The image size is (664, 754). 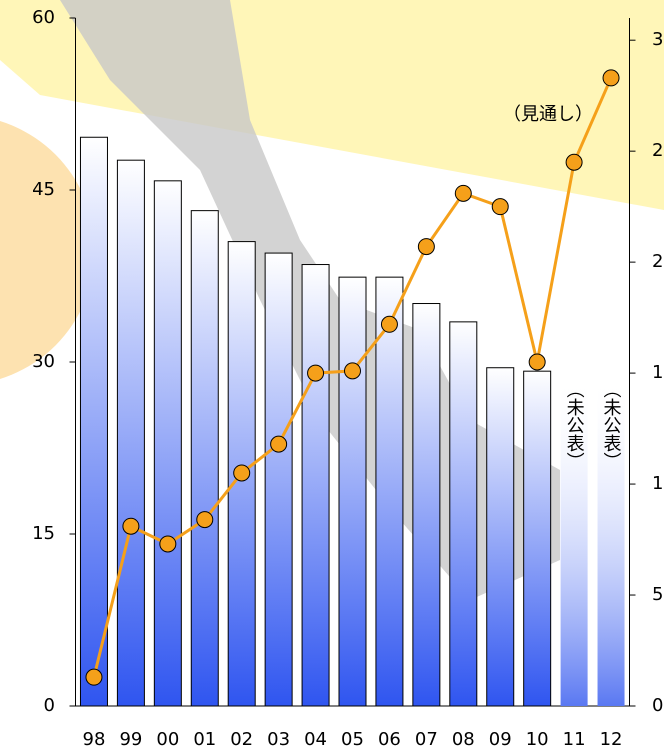 I want to click on x-tick-label: 02, so click(x=241, y=739).